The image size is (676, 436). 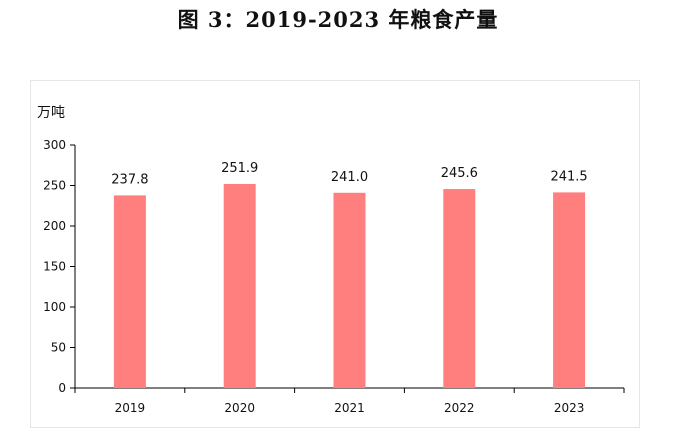 I want to click on x-tick-label-2023: 2023, so click(x=569, y=408).